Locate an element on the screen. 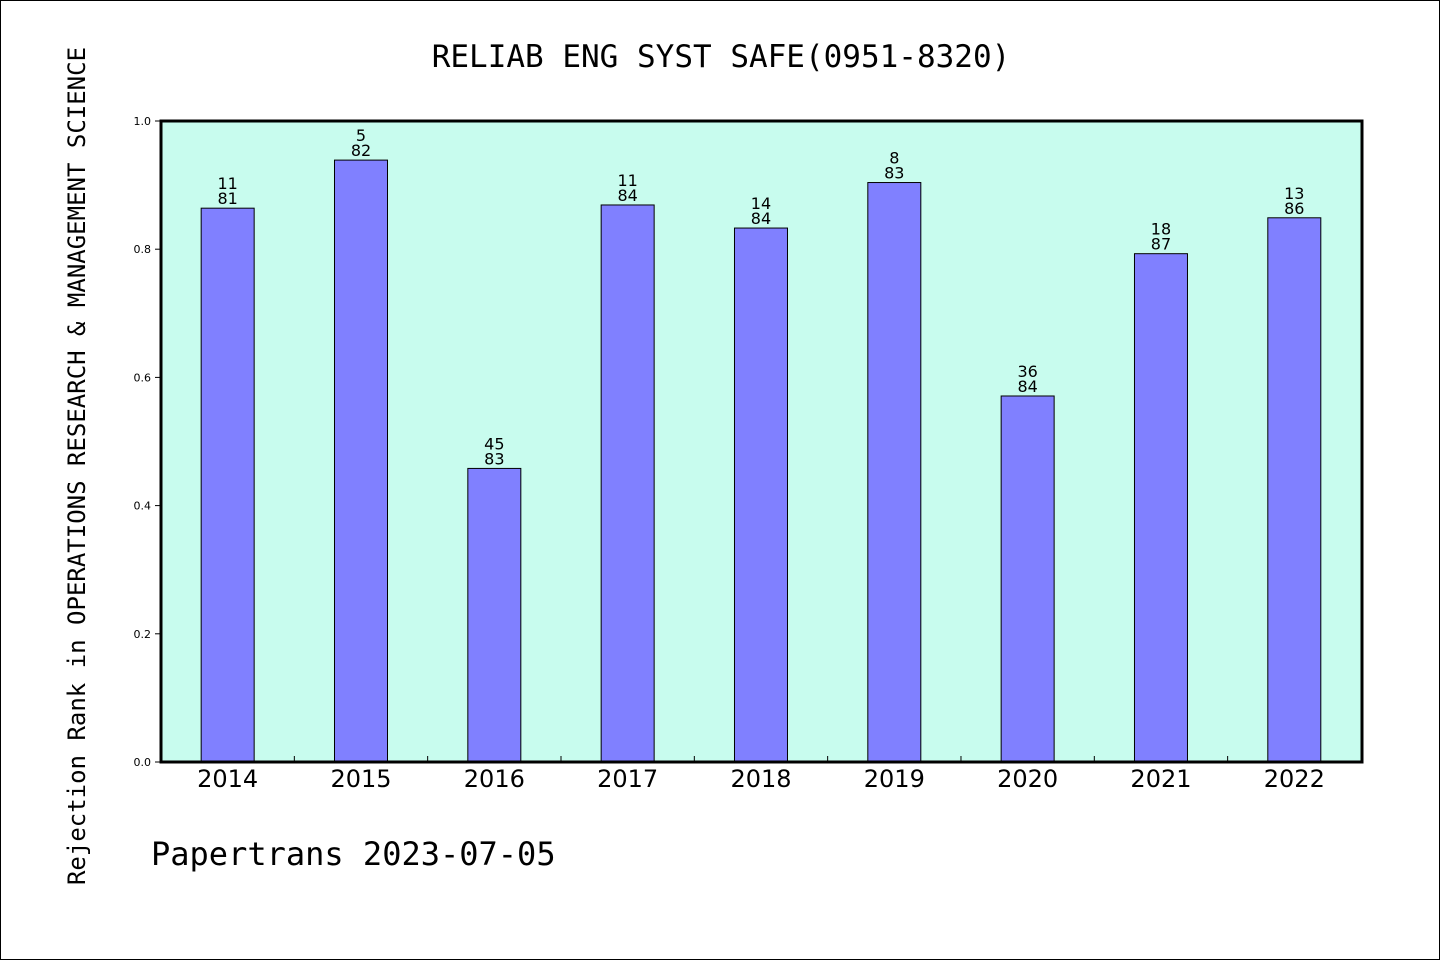 Image resolution: width=1440 pixels, height=960 pixels. y-tick-label: 0.4 is located at coordinates (143, 506).